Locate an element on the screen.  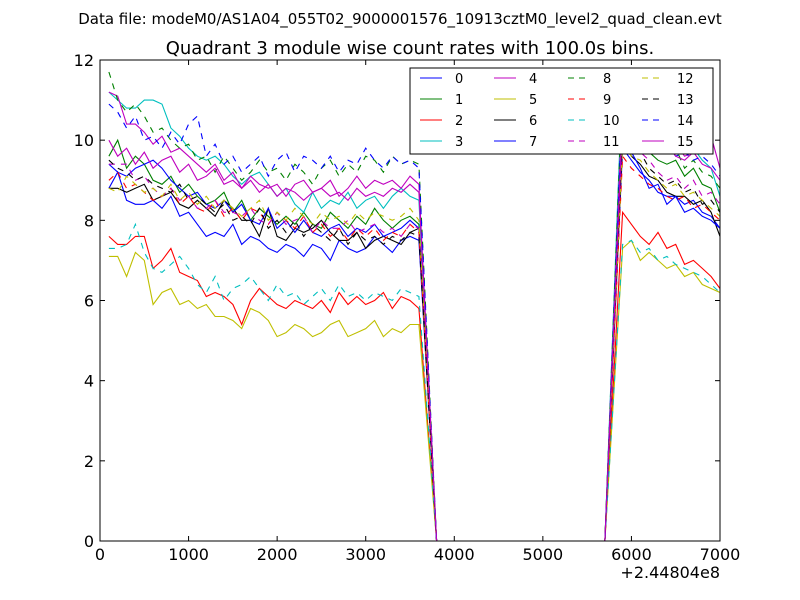
legend-label-6: 6 is located at coordinates (533, 121).